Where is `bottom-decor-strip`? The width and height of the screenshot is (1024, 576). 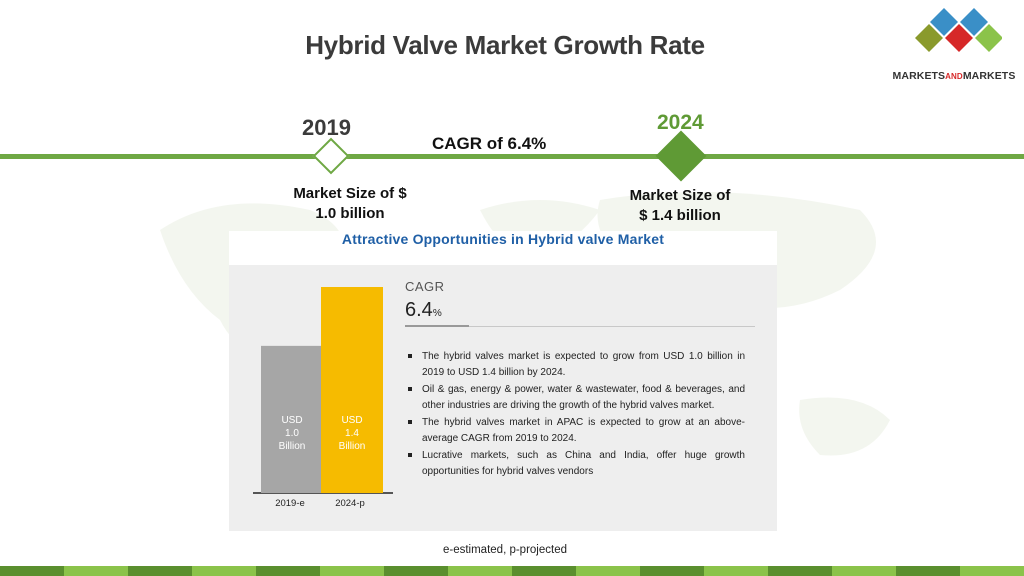 bottom-decor-strip is located at coordinates (512, 571).